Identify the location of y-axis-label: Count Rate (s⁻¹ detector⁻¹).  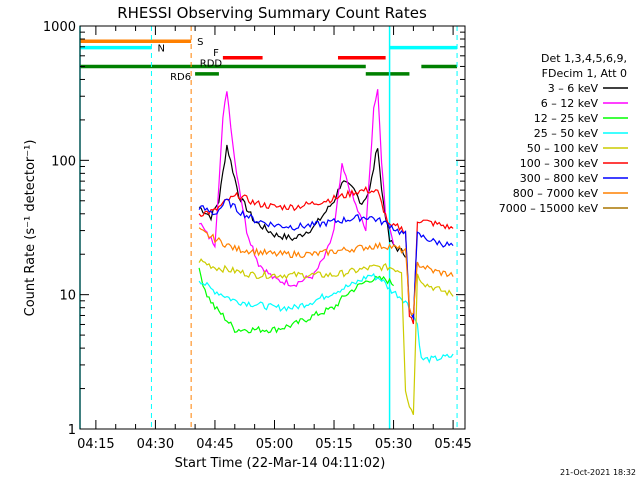
(30, 228).